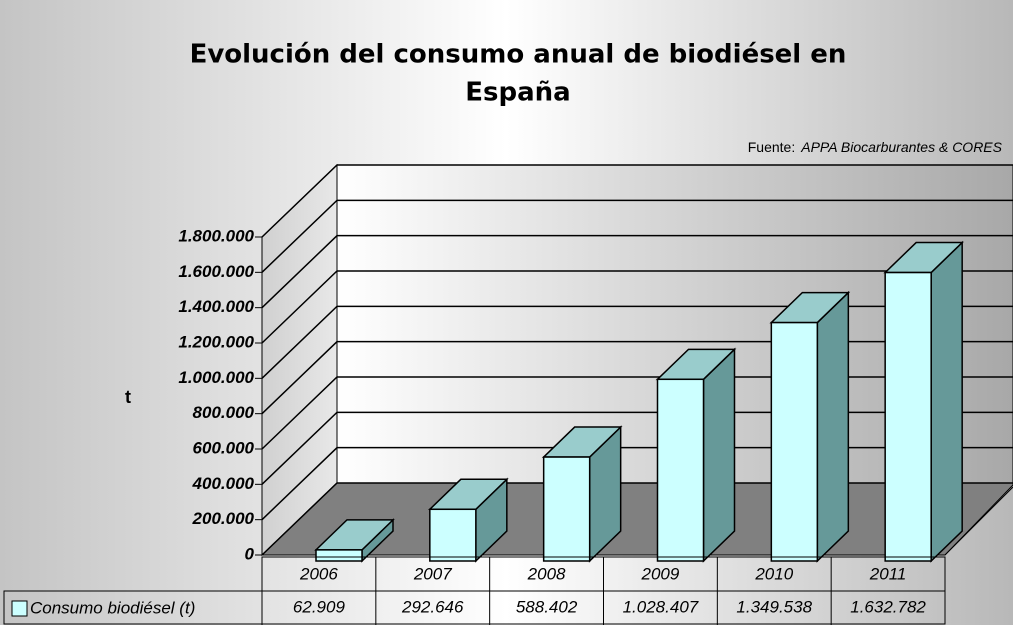 This screenshot has height=625, width=1013. Describe the element at coordinates (216, 271) in the screenshot. I see `y-tick-label: 1.600.000` at that location.